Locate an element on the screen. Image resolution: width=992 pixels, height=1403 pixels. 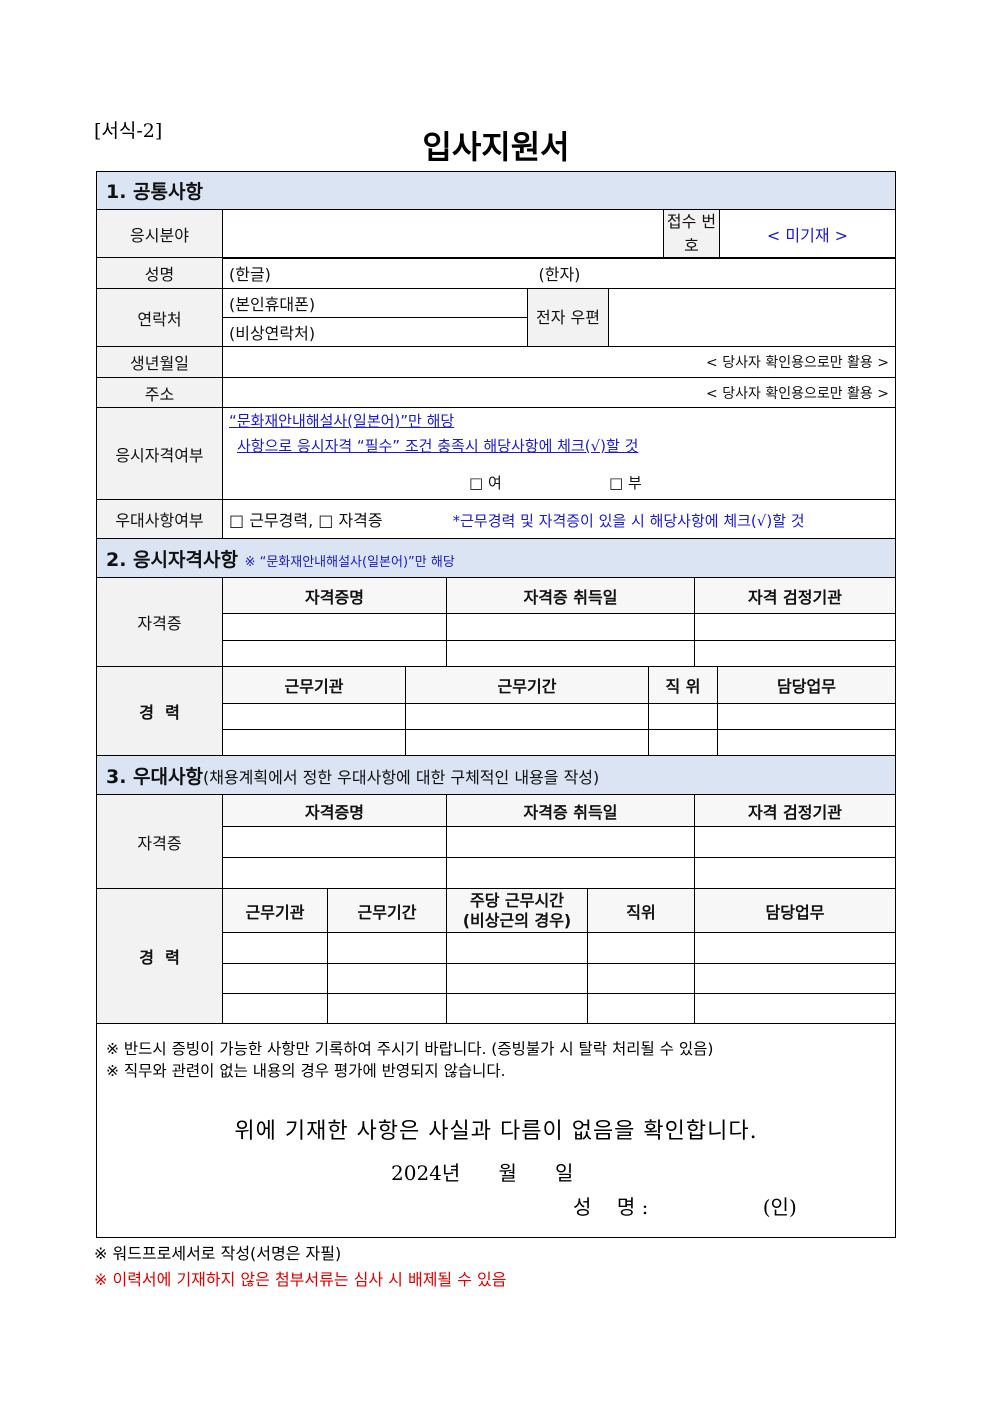
confirm-statement: 위에 기재한 사항은 사실과 다름이 없음을 확인합니다. is located at coordinates (496, 1131).